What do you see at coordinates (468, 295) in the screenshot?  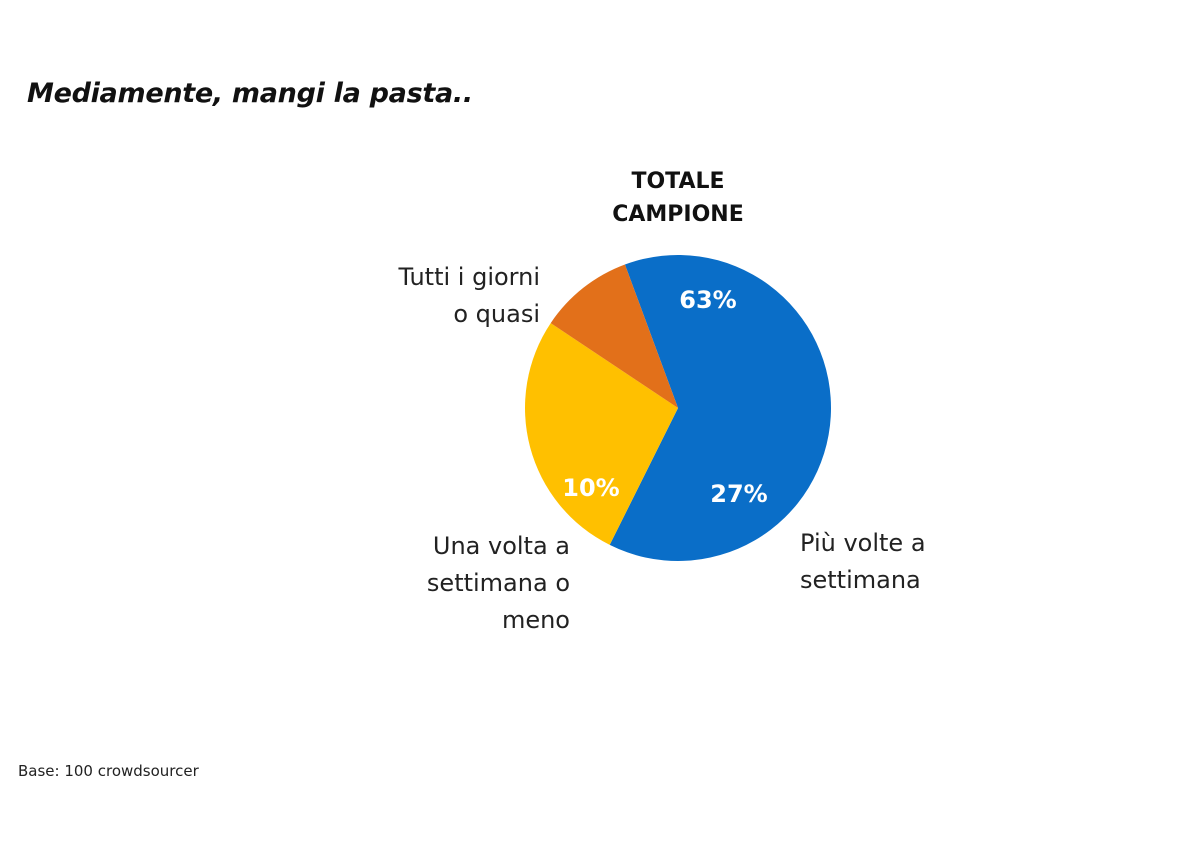 I see `slice-label-tutti-i-giorni: Tutti i giorni o quasi` at bounding box center [468, 295].